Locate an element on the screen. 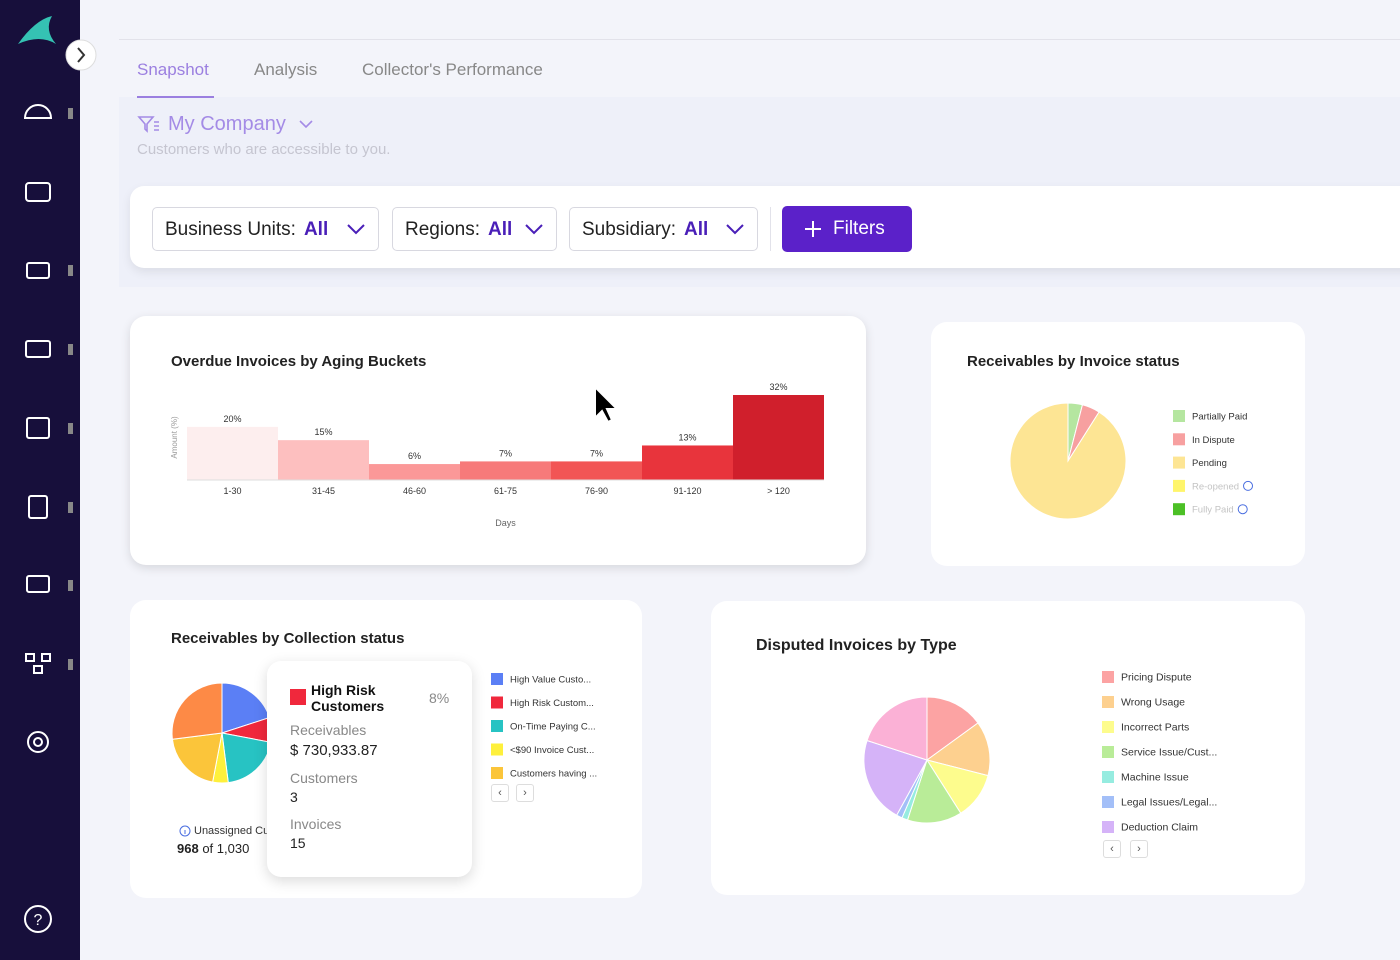 The height and width of the screenshot is (960, 1400). unassigned-label: Unassigned Cu is located at coordinates (232, 831).